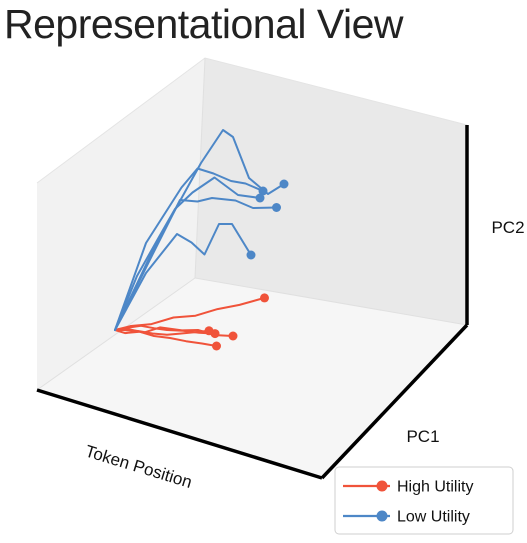 The image size is (527, 543). Describe the element at coordinates (394, 401) in the screenshot. I see `y-axis-line` at that location.